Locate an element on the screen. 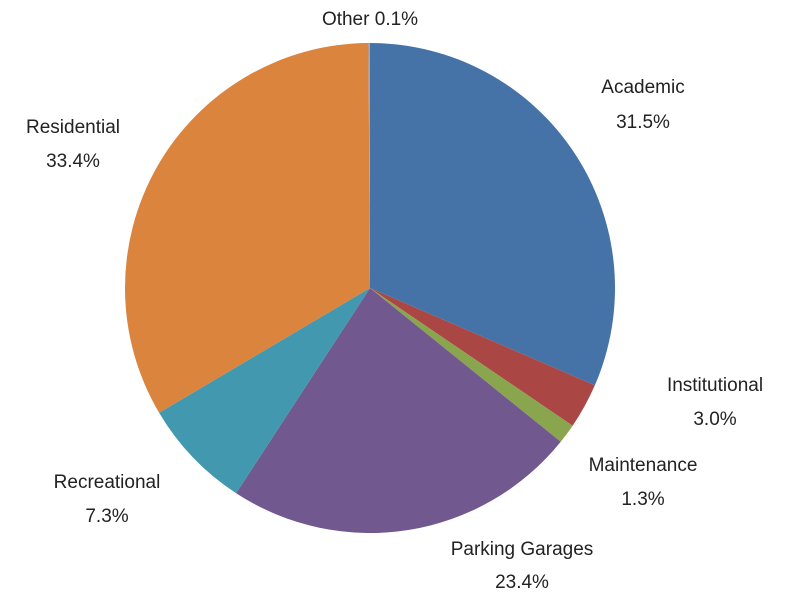 The height and width of the screenshot is (596, 785). value-label: 23.4% is located at coordinates (522, 582).